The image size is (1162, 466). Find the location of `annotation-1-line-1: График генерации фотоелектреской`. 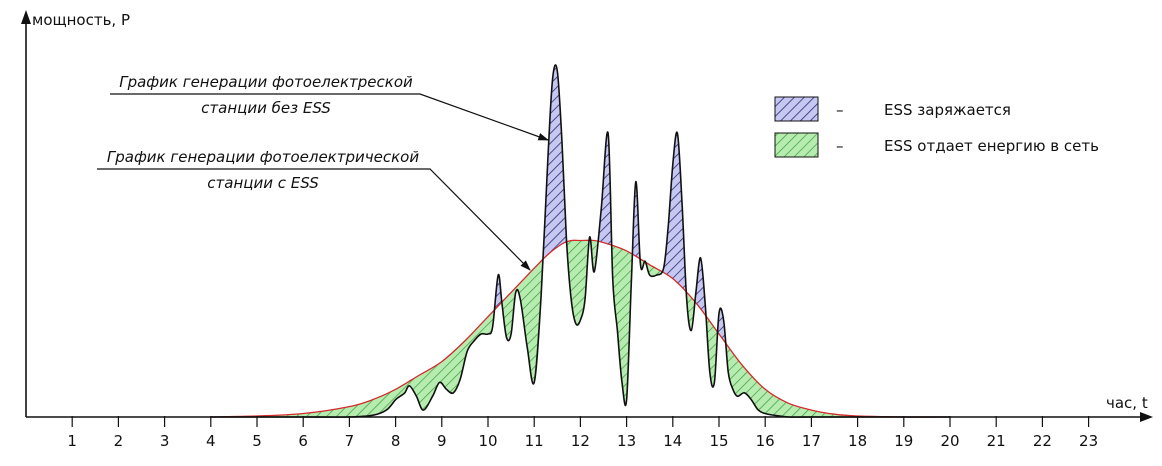

annotation-1-line-1: График генерации фотоелектреской is located at coordinates (266, 82).